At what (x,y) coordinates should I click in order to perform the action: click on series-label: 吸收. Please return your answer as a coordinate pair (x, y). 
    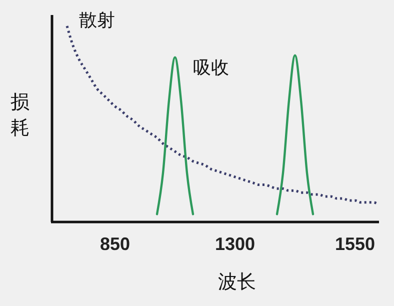
    Looking at the image, I should click on (211, 67).